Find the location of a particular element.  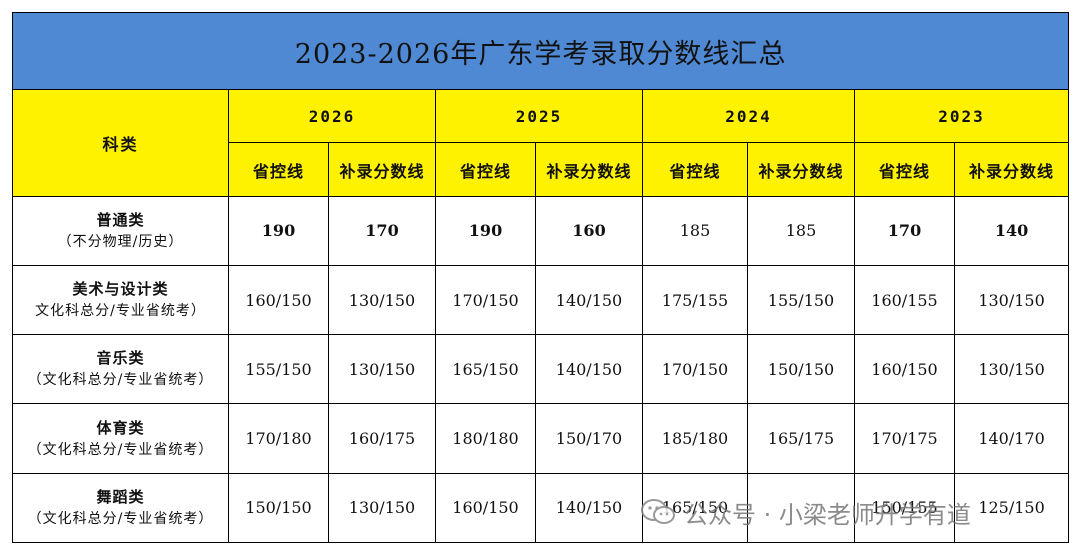

score-cell: 160/155 is located at coordinates (904, 300).